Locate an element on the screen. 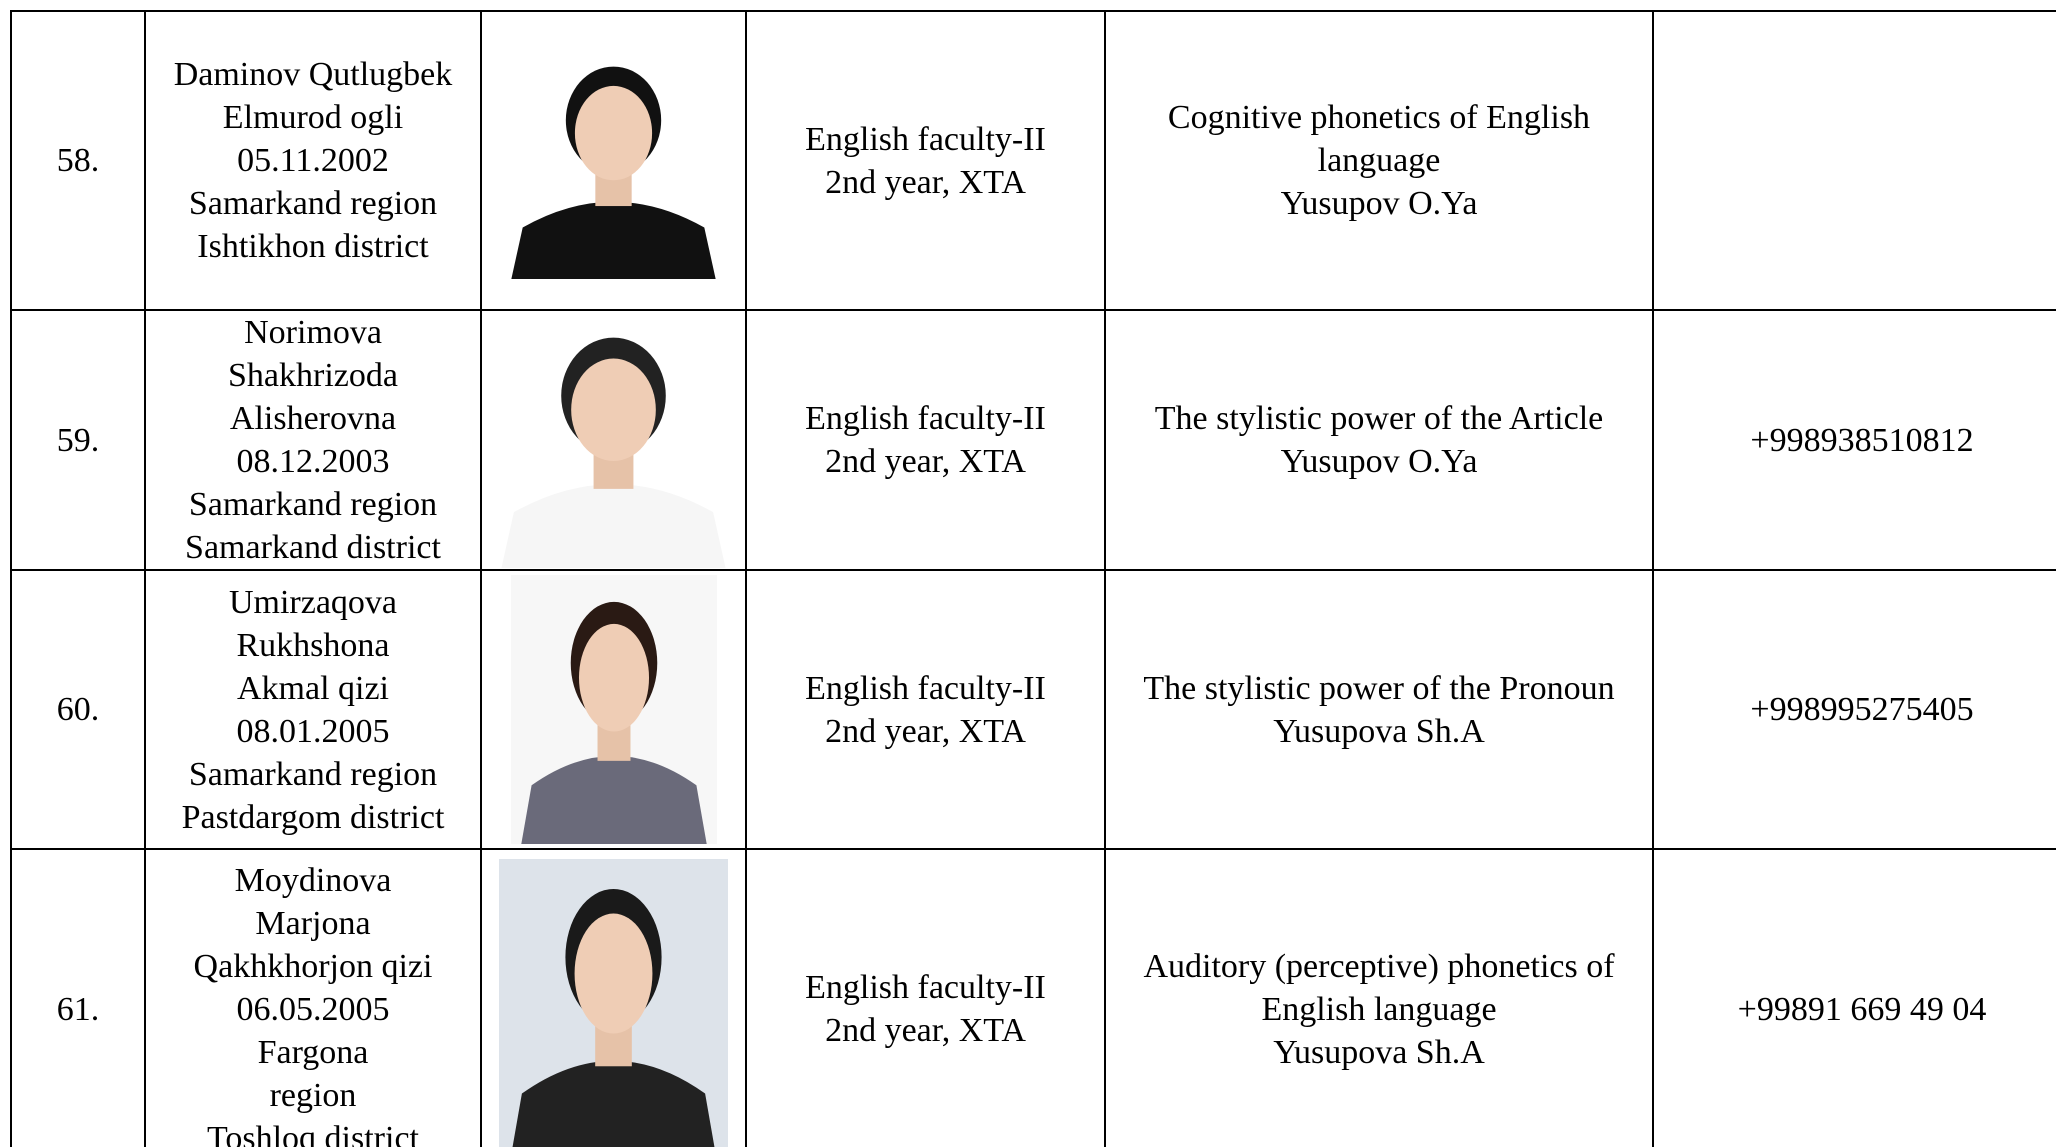 Image resolution: width=2056 pixels, height=1147 pixels. row-number: 58. is located at coordinates (78, 160).